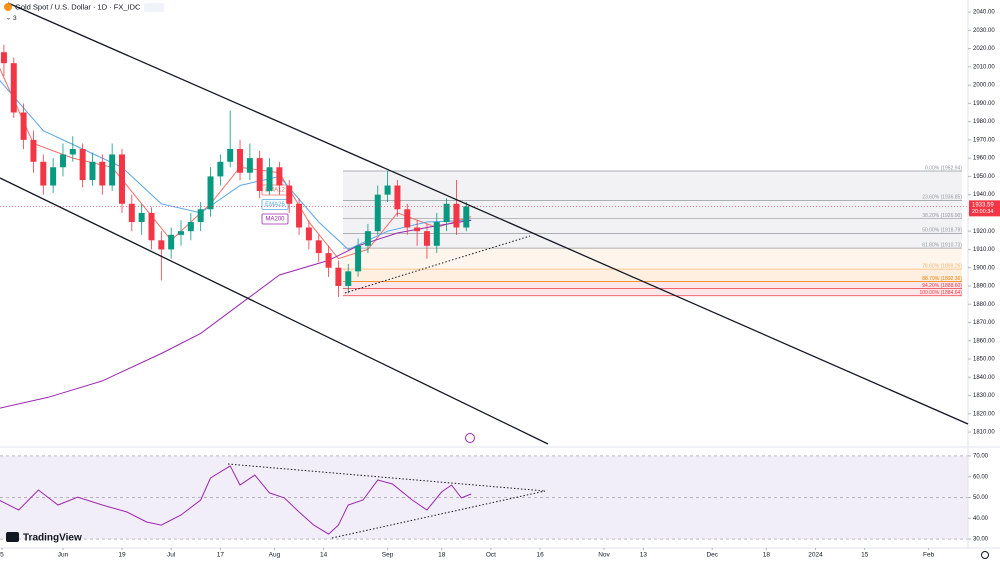 The width and height of the screenshot is (1000, 562). I want to click on countdown: 20:00:34, so click(982, 212).